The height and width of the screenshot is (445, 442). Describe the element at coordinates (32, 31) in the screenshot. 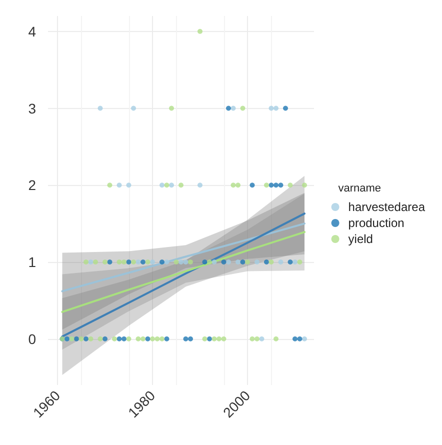

I see `y-tick-label: 4` at that location.